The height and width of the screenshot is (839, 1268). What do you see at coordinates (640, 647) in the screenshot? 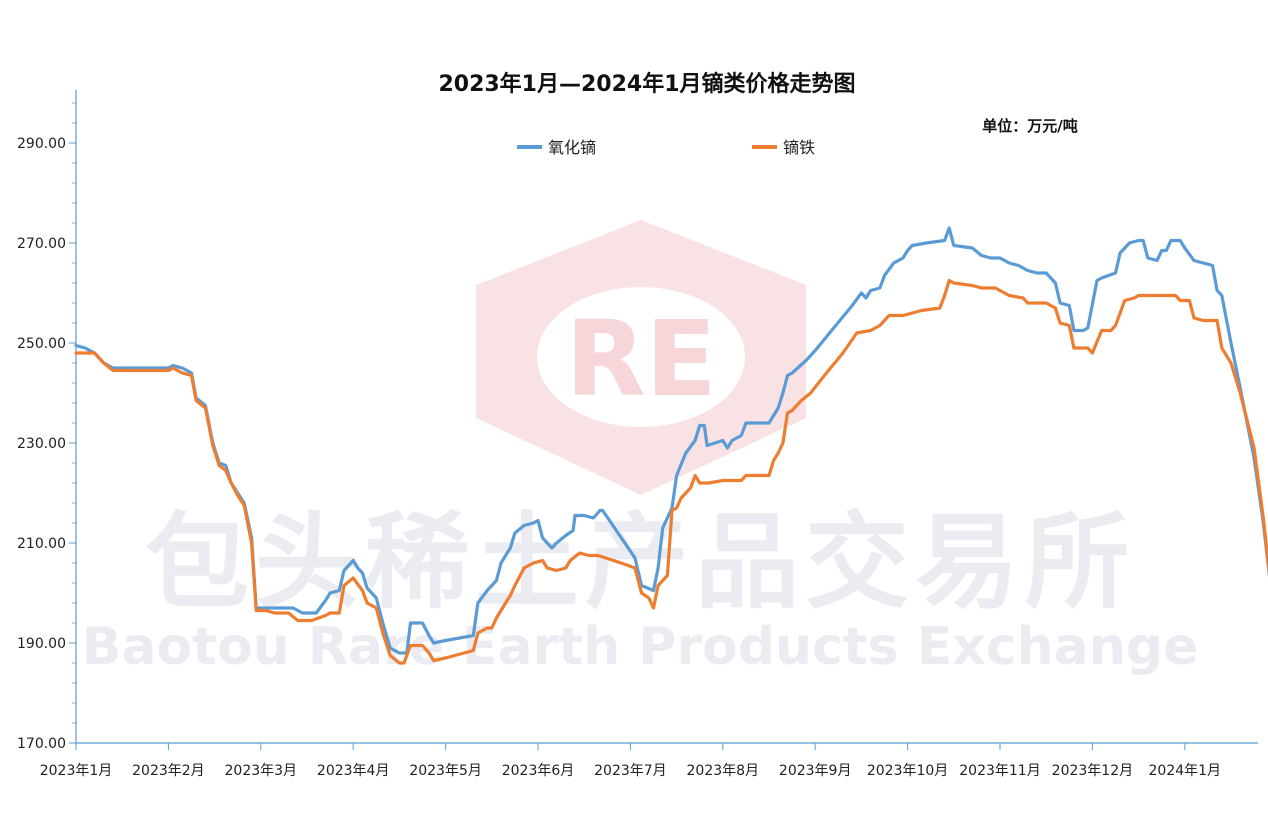
I see `watermark-name-en: Baotou Rare Earth Products Exchange` at bounding box center [640, 647].